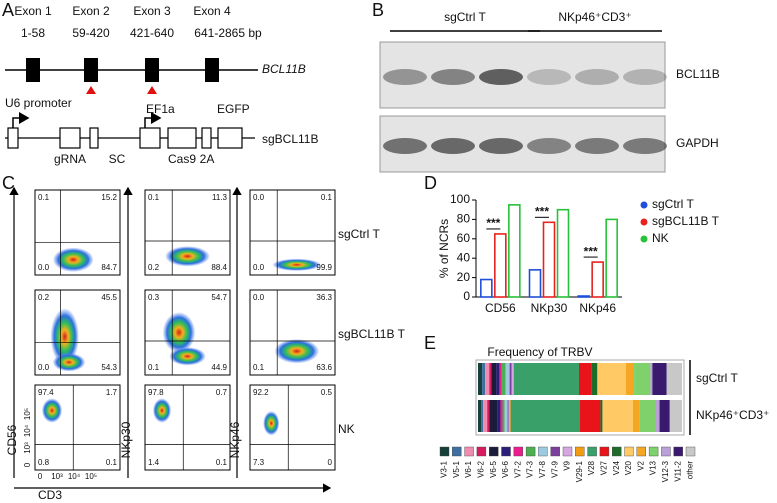  I want to click on quadrant-value: 7.3, so click(259, 462).